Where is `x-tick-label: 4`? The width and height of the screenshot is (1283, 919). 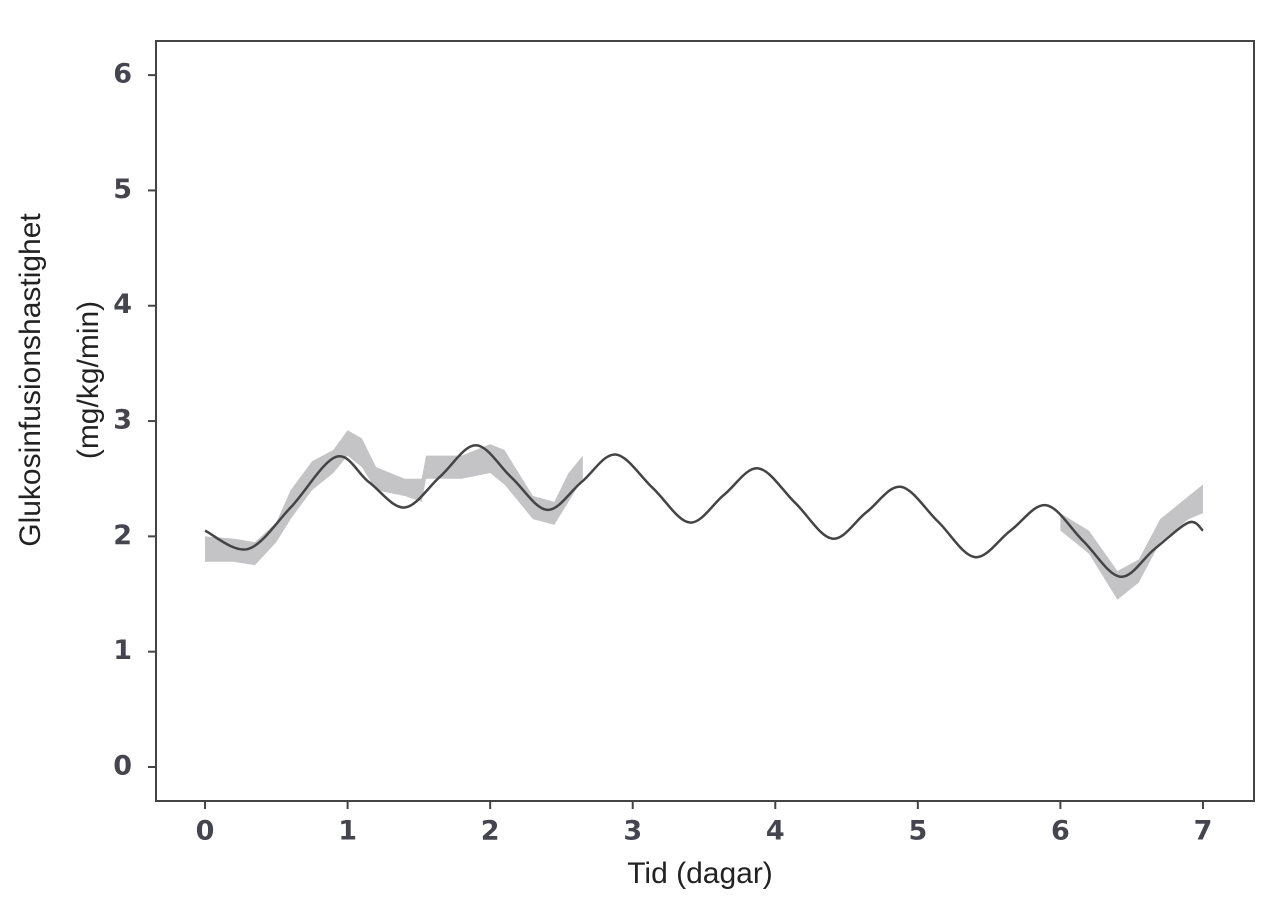
x-tick-label: 4 is located at coordinates (775, 831).